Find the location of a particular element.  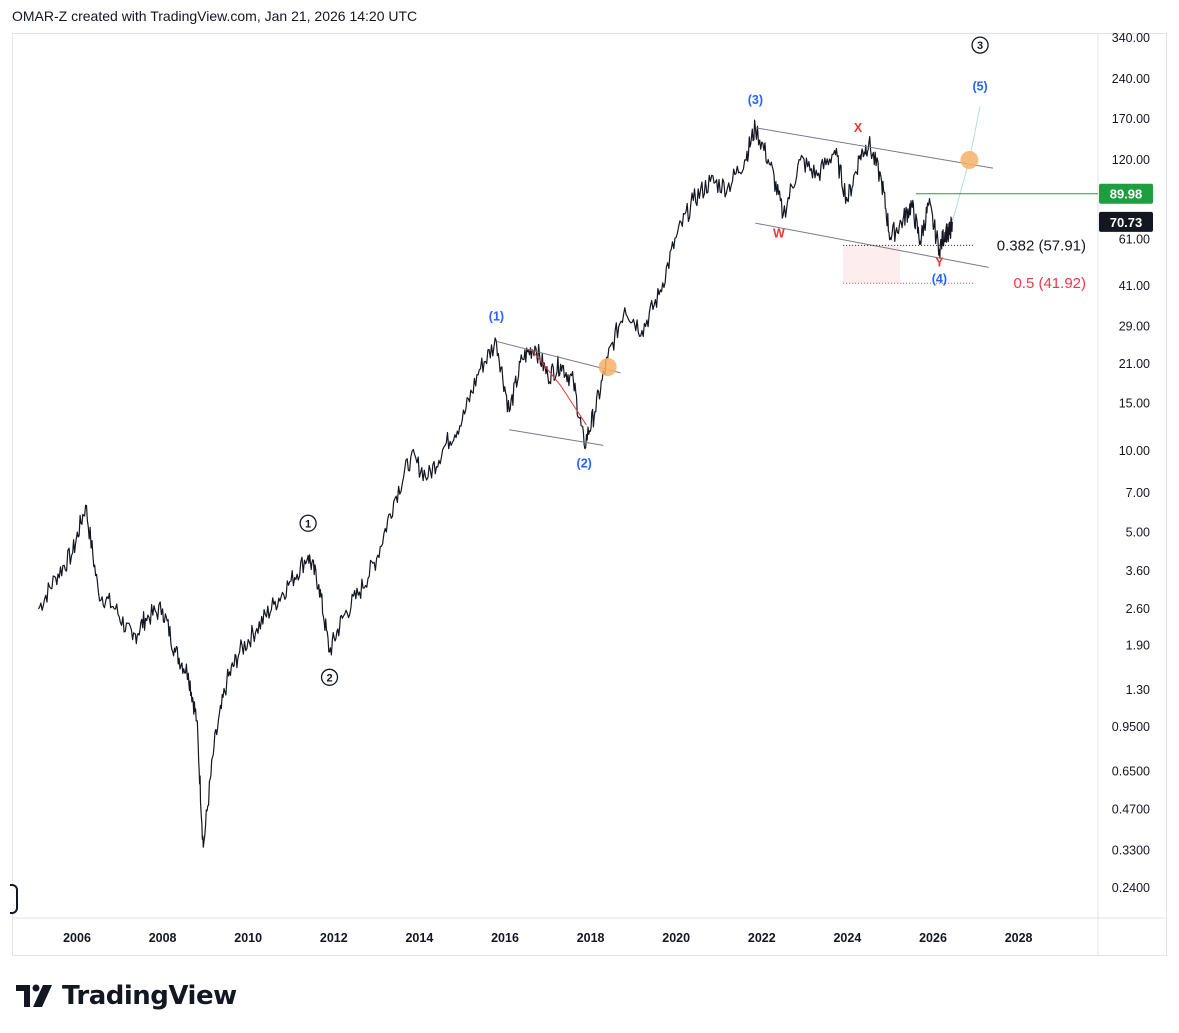

y-tick-label: 1.90 is located at coordinates (1138, 646).